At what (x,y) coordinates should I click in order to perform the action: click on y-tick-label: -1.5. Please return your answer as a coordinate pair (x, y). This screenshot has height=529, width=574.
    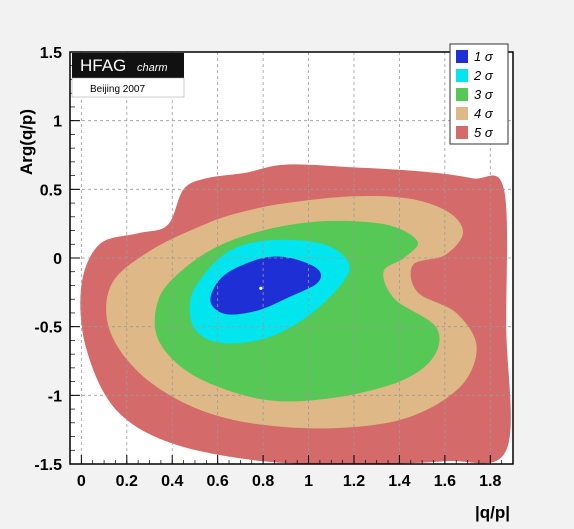
    Looking at the image, I should click on (48, 465).